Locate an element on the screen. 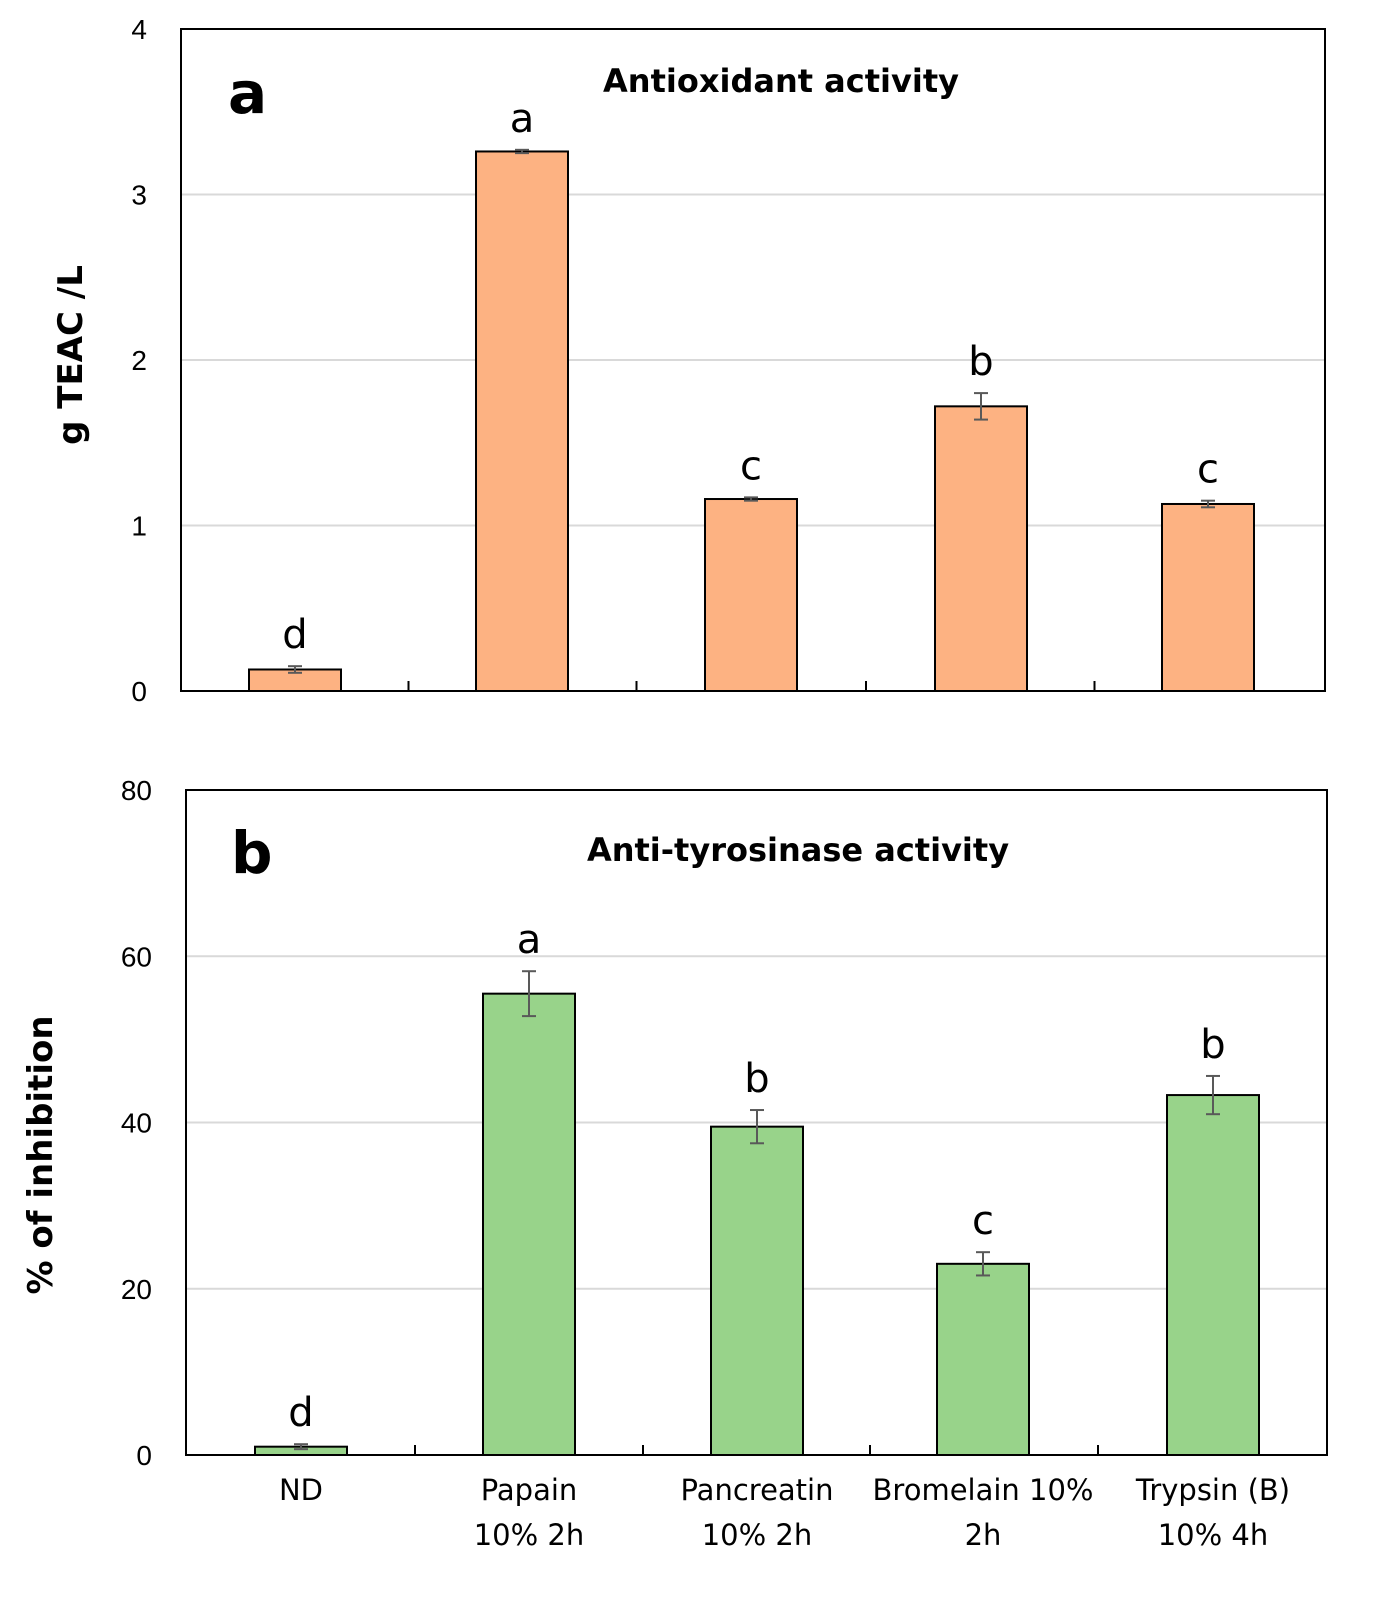 This screenshot has width=1387, height=1615. y-tick-label: 2 is located at coordinates (139, 360).